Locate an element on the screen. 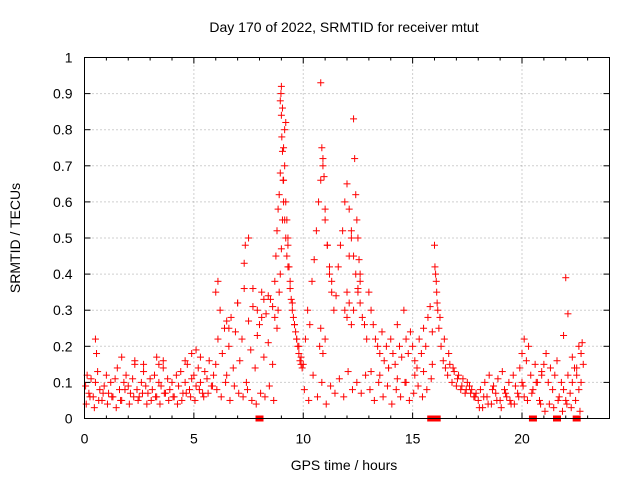 Image resolution: width=640 pixels, height=480 pixels. y-tick-label: 0 is located at coordinates (69, 419).